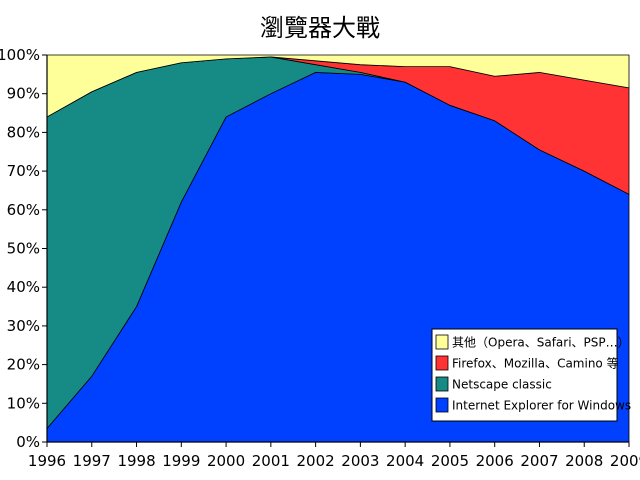  Describe the element at coordinates (23, 403) in the screenshot. I see `y-tick-label-1: 10%` at that location.